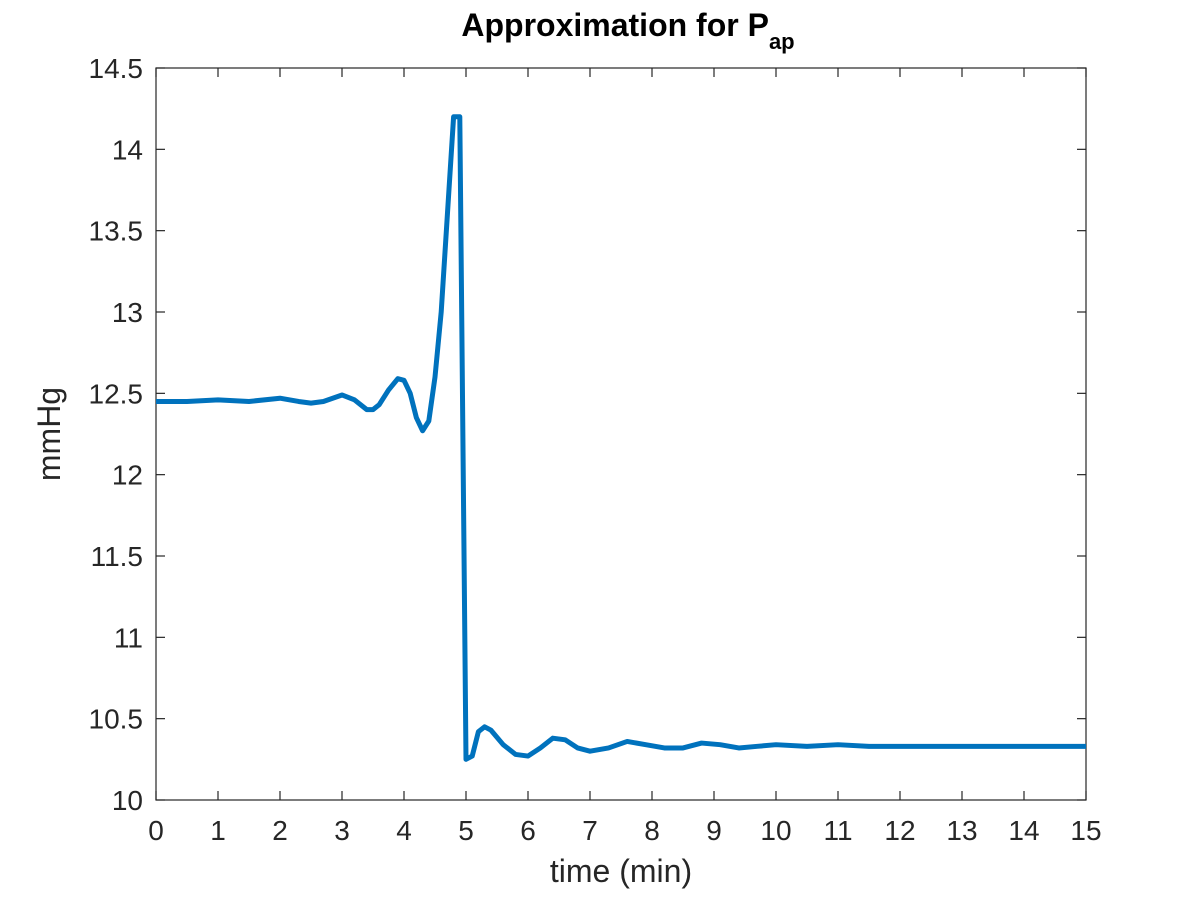 The image size is (1200, 900). I want to click on y-tick-label: 12, so click(127, 475).